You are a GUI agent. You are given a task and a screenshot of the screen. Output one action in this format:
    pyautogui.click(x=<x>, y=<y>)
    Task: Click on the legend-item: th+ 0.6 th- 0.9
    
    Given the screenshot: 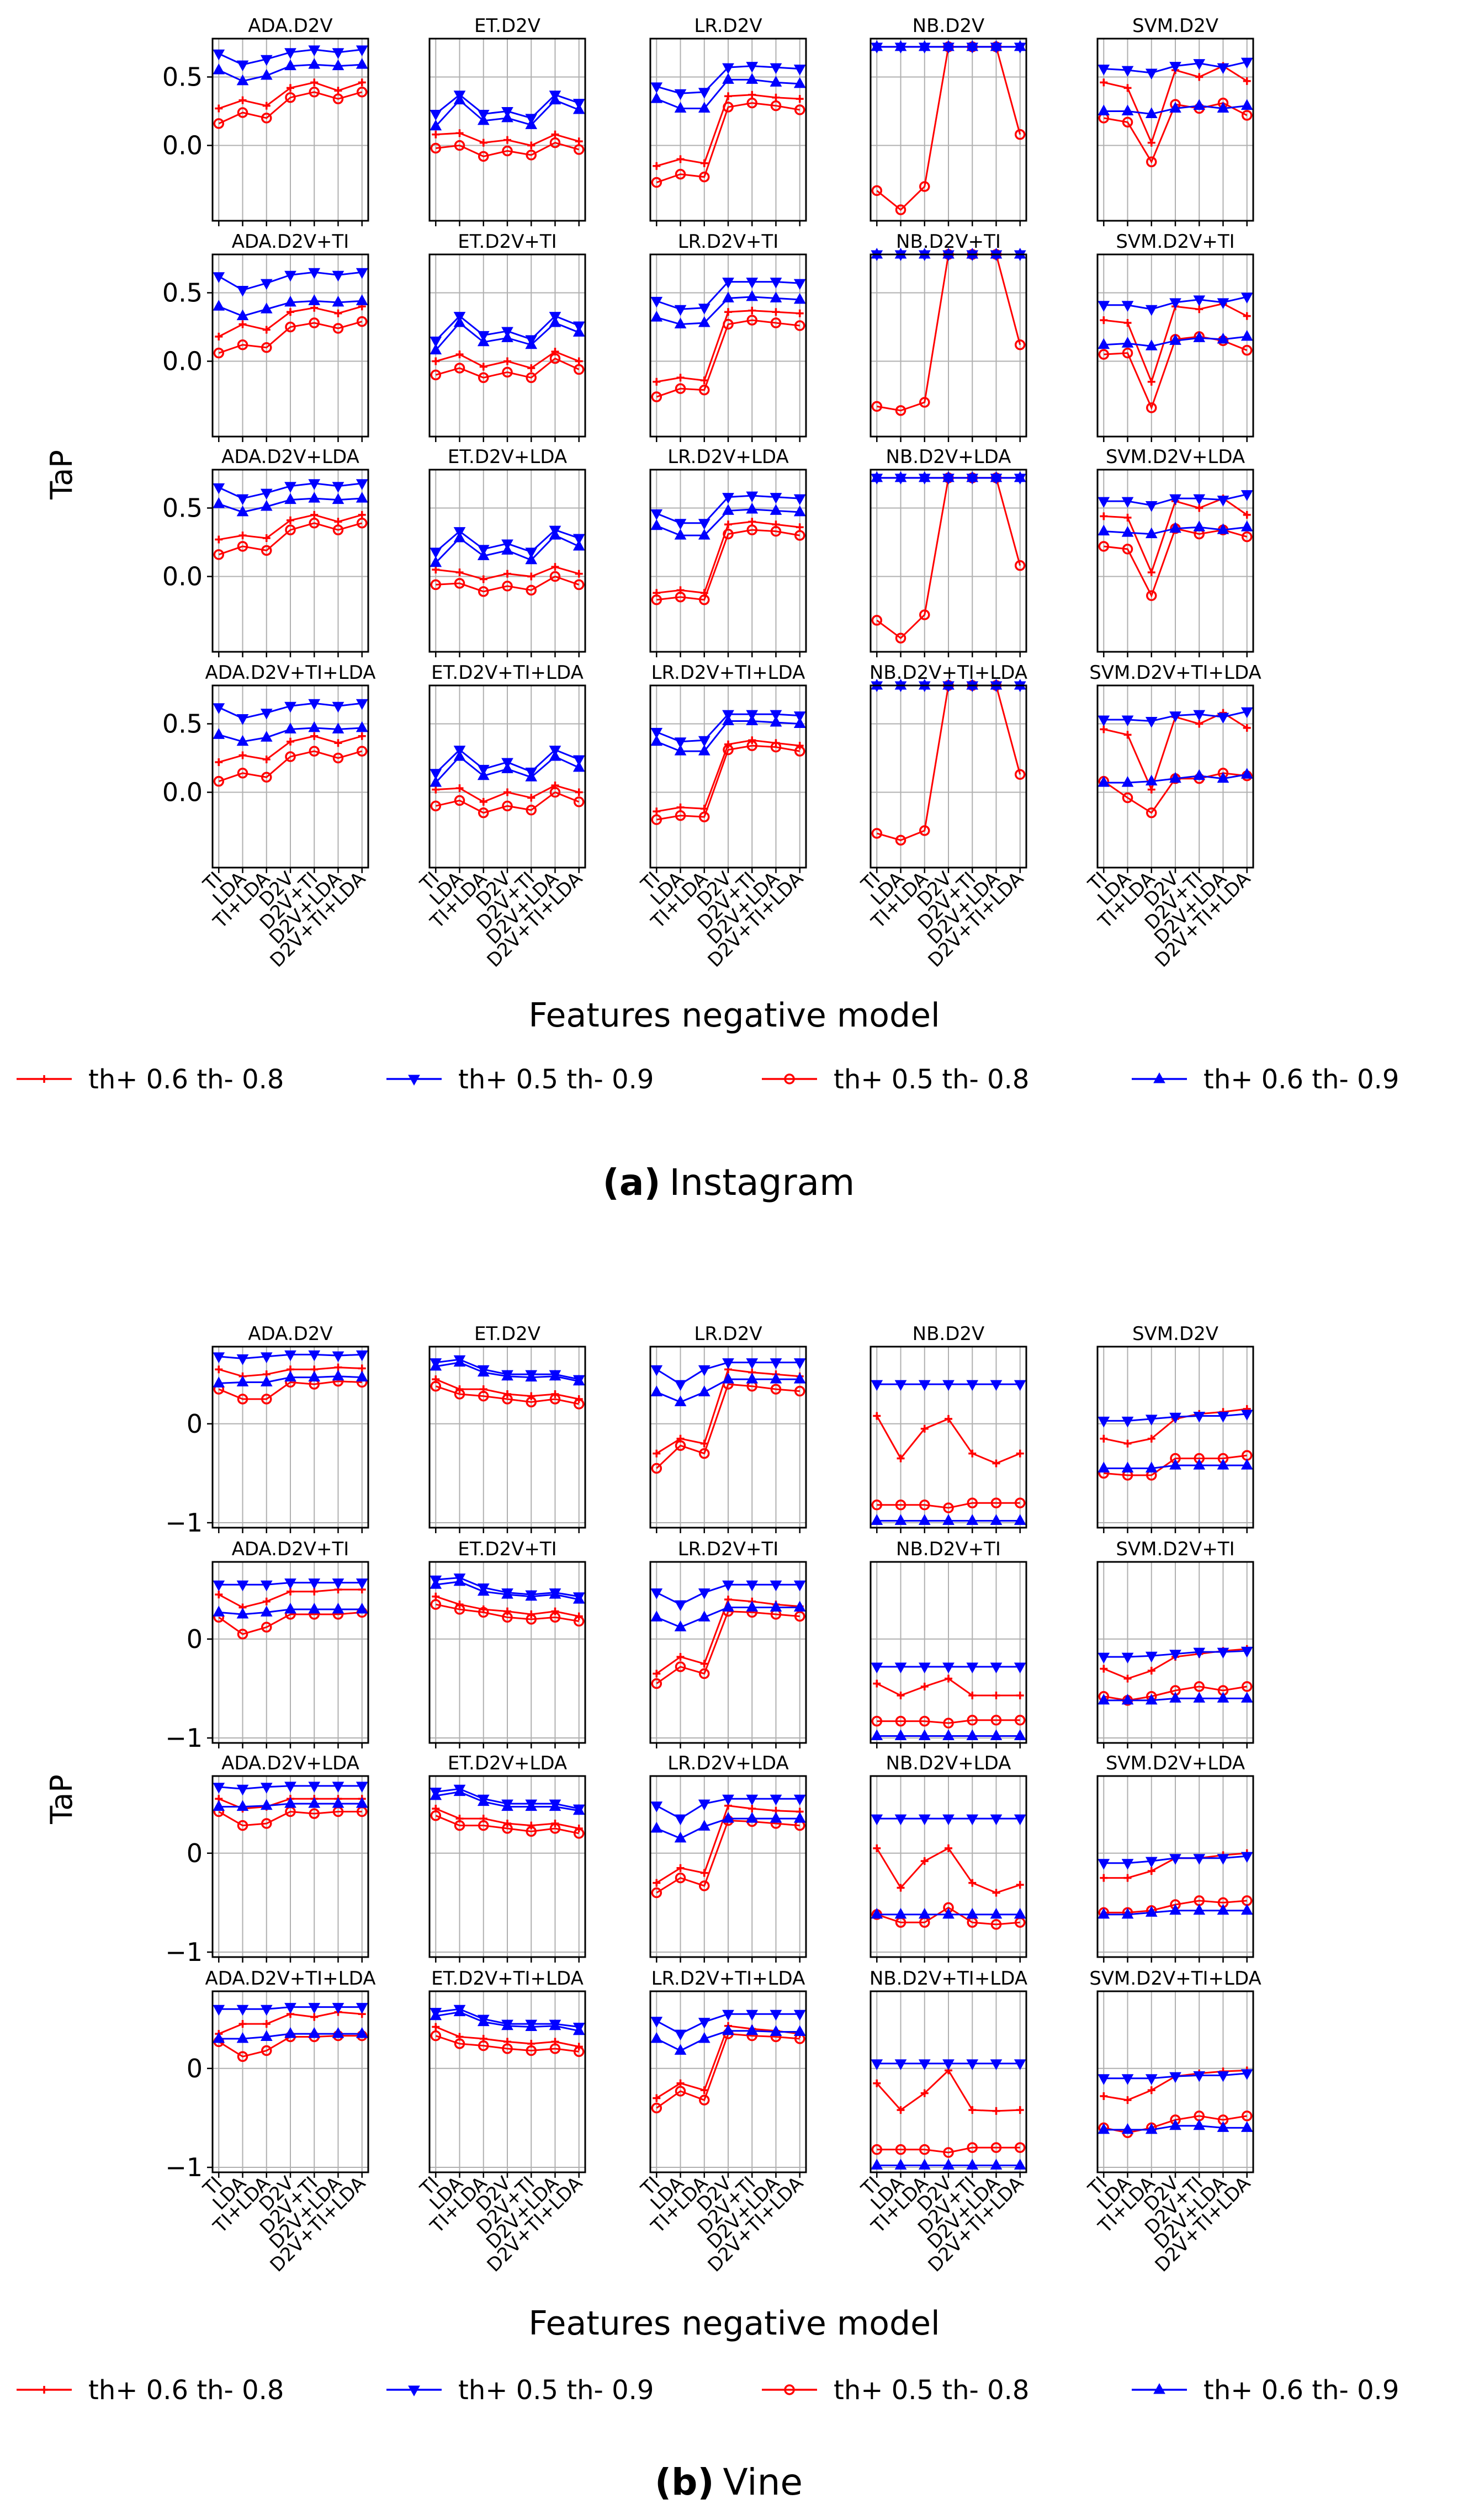 What is the action you would take?
    pyautogui.click(x=1266, y=2390)
    